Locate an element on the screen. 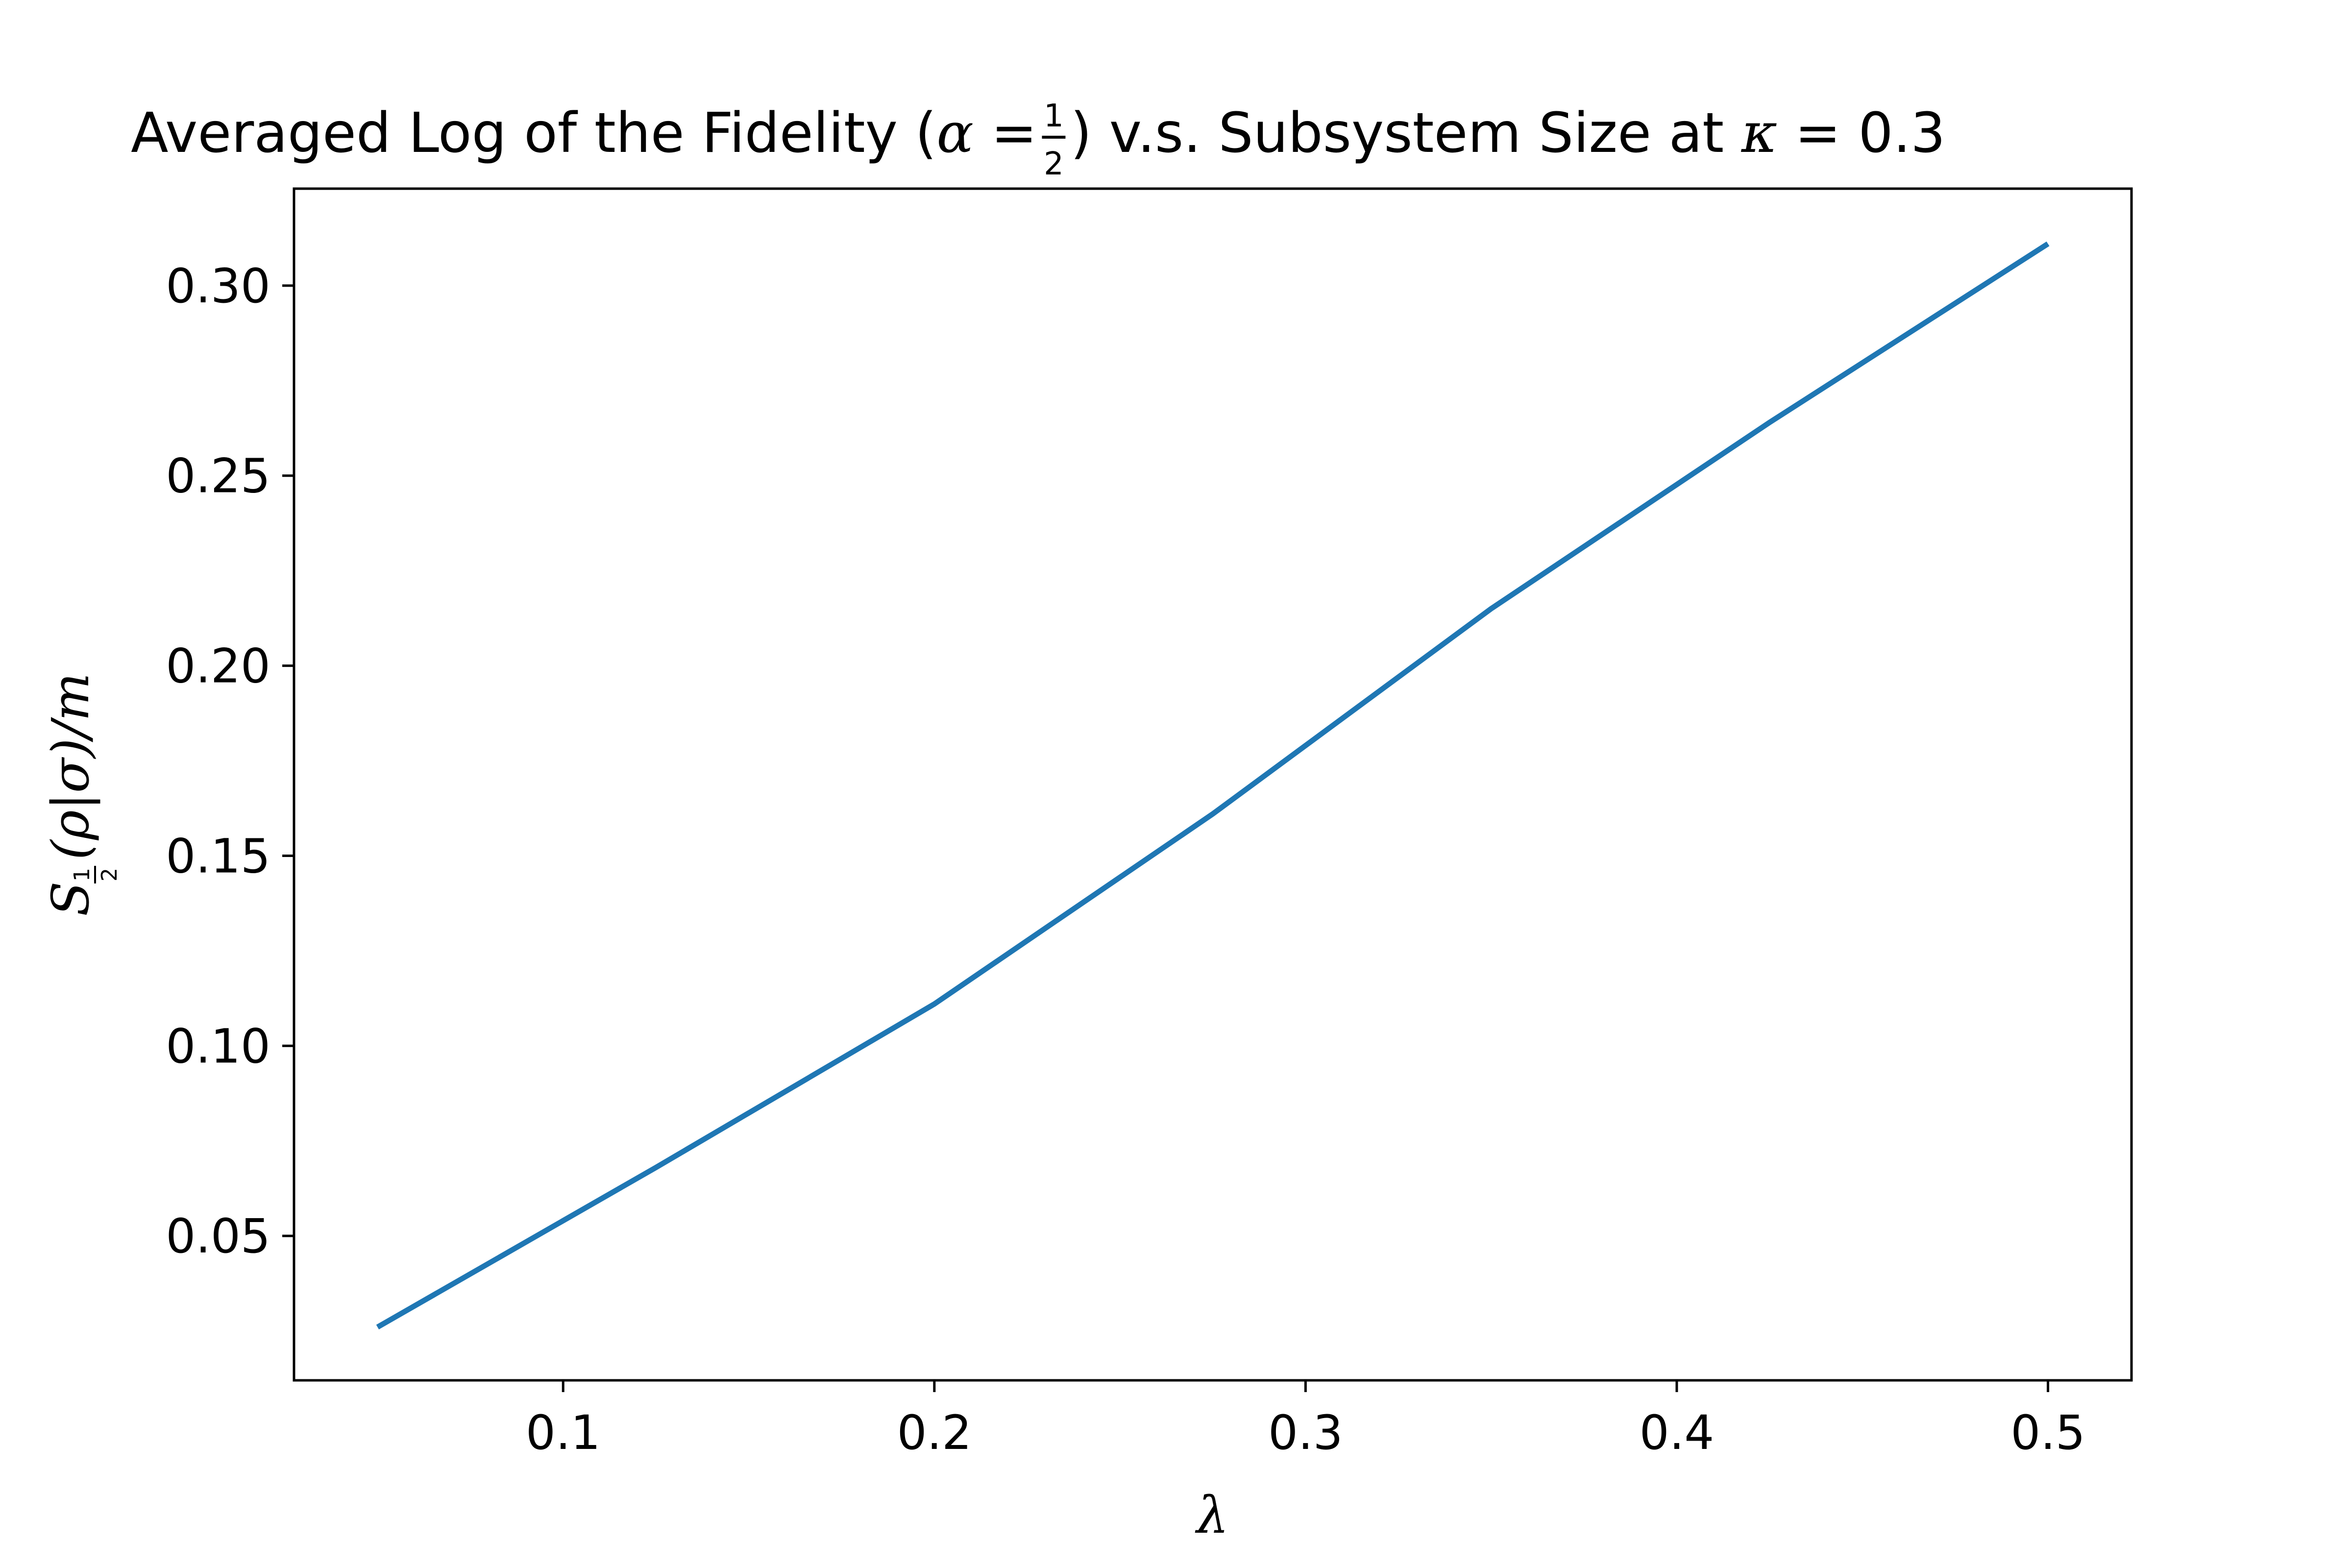  y-tick-label: 0.05 is located at coordinates (218, 1236).